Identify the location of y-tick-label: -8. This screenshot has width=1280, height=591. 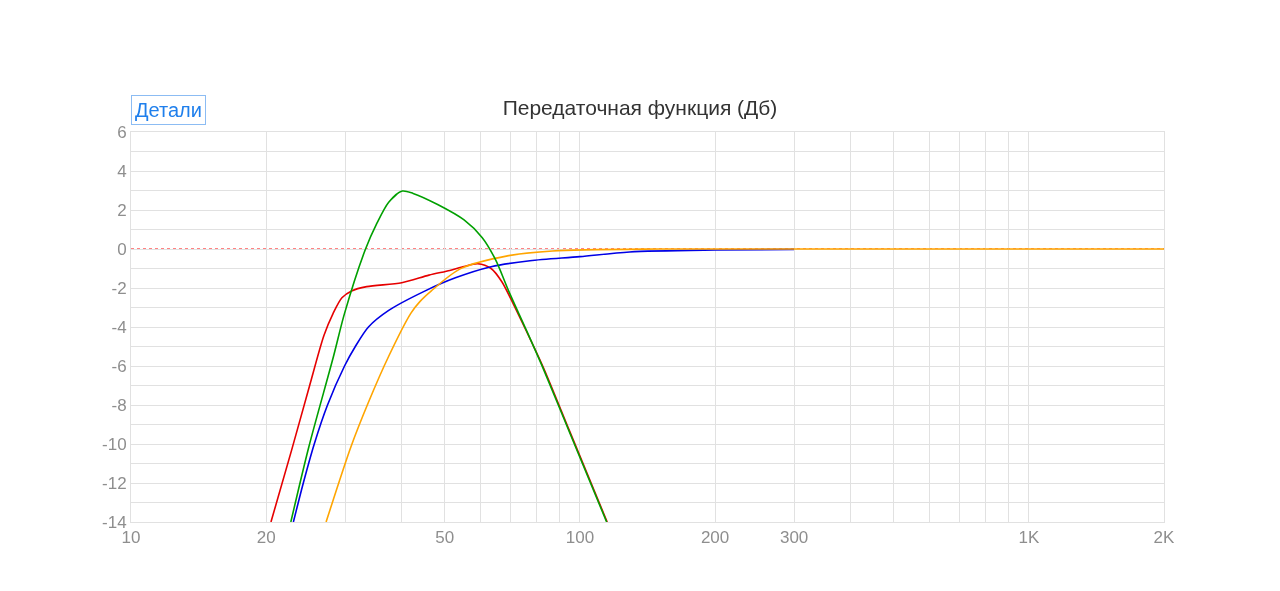
(119, 405).